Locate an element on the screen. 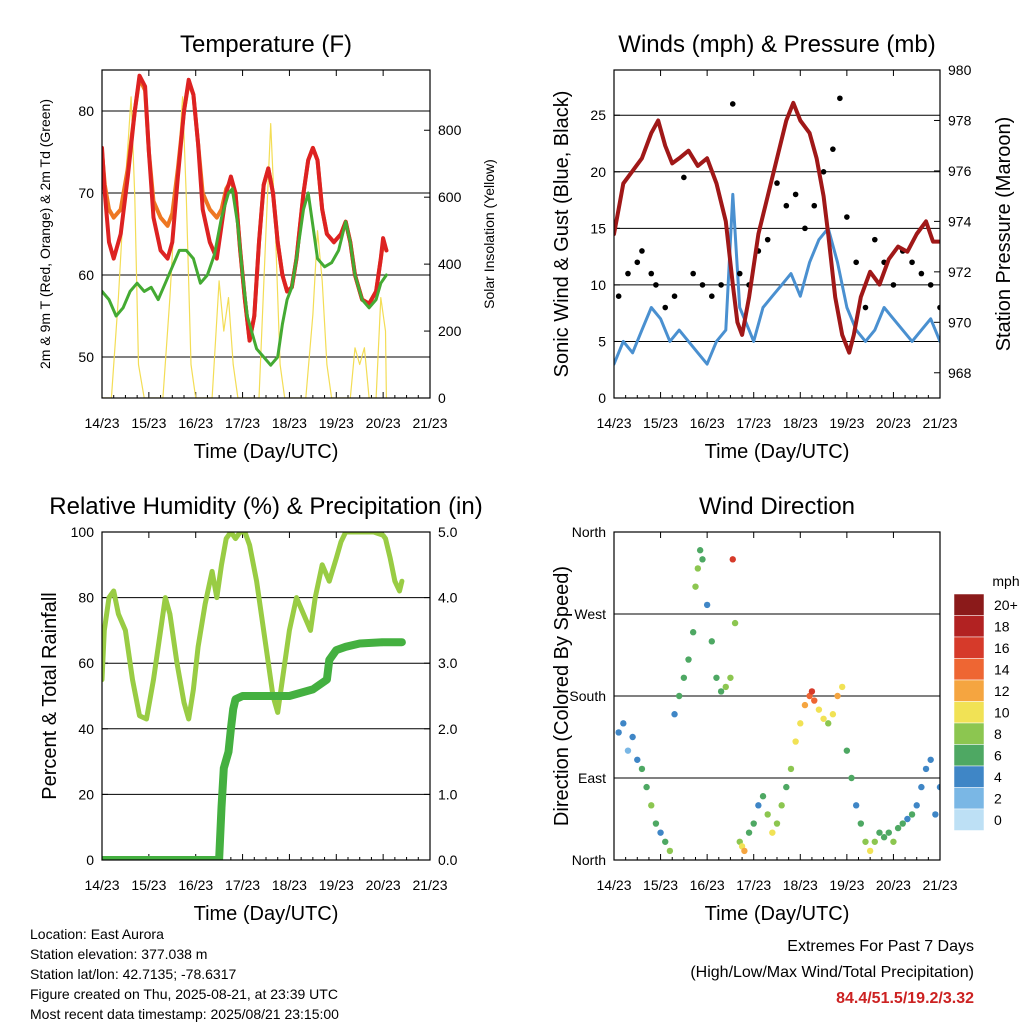  y2-tick-label: 400 is located at coordinates (450, 264).